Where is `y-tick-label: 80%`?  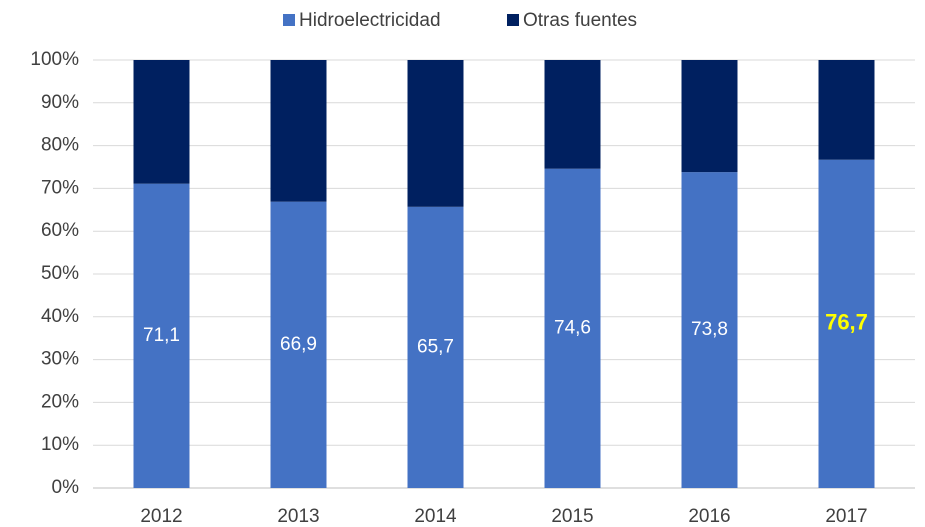
y-tick-label: 80% is located at coordinates (60, 145).